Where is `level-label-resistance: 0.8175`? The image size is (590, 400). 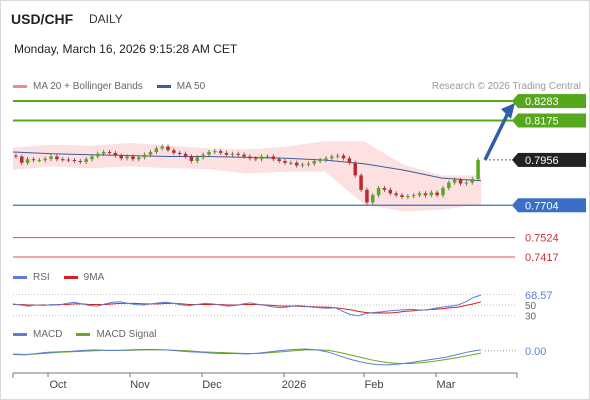
level-label-resistance: 0.8175 is located at coordinates (542, 122).